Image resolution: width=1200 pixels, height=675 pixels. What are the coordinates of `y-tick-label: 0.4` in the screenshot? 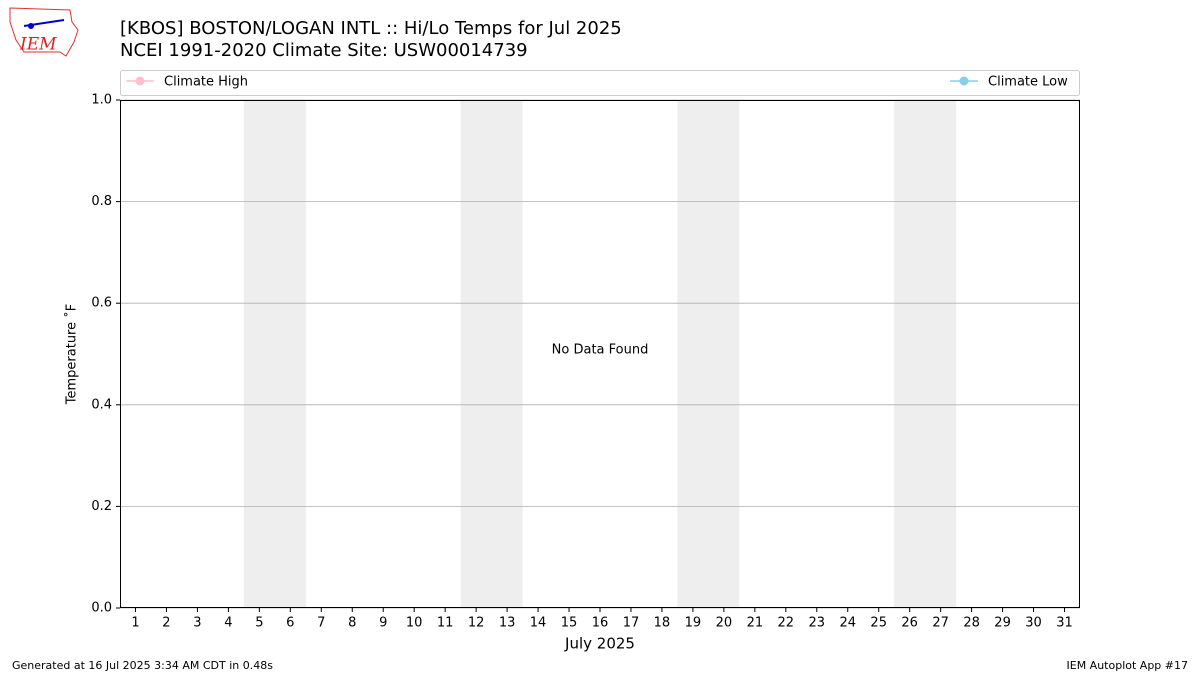 It's located at (101, 404).